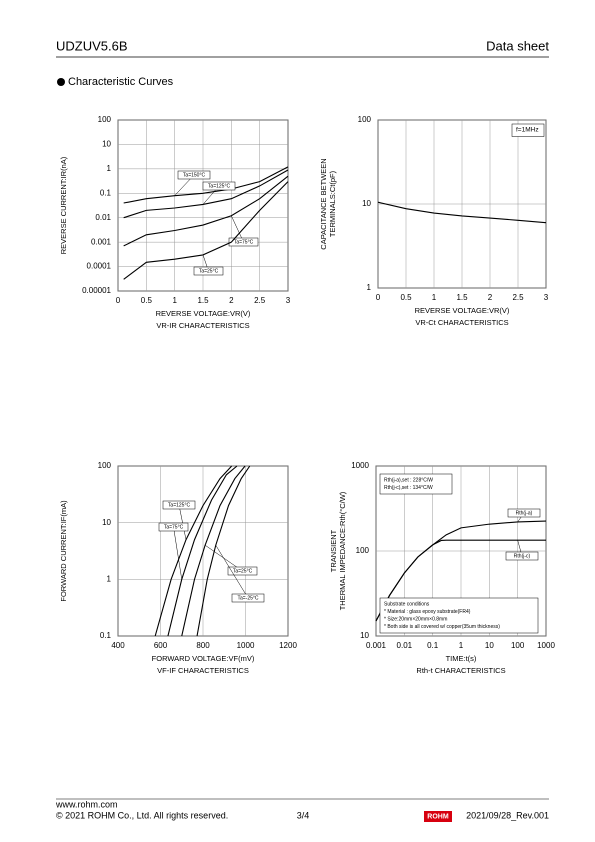  Describe the element at coordinates (489, 645) in the screenshot. I see `x-tick-label: 10` at that location.